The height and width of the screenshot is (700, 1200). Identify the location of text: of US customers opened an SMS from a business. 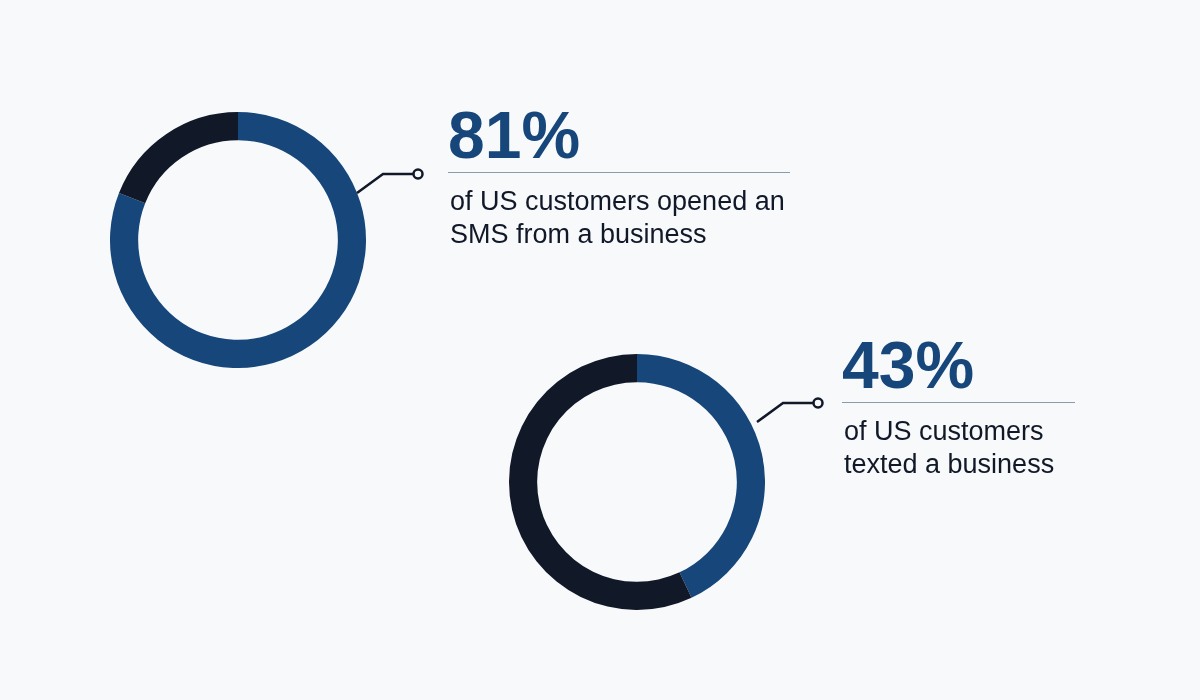
(618, 218).